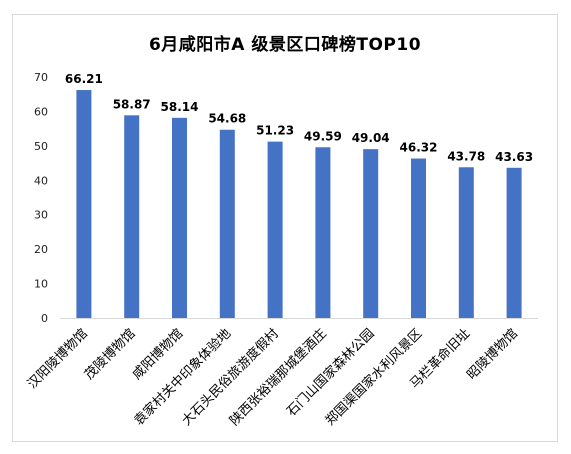  Describe the element at coordinates (419, 148) in the screenshot. I see `data-label: 46.32` at that location.